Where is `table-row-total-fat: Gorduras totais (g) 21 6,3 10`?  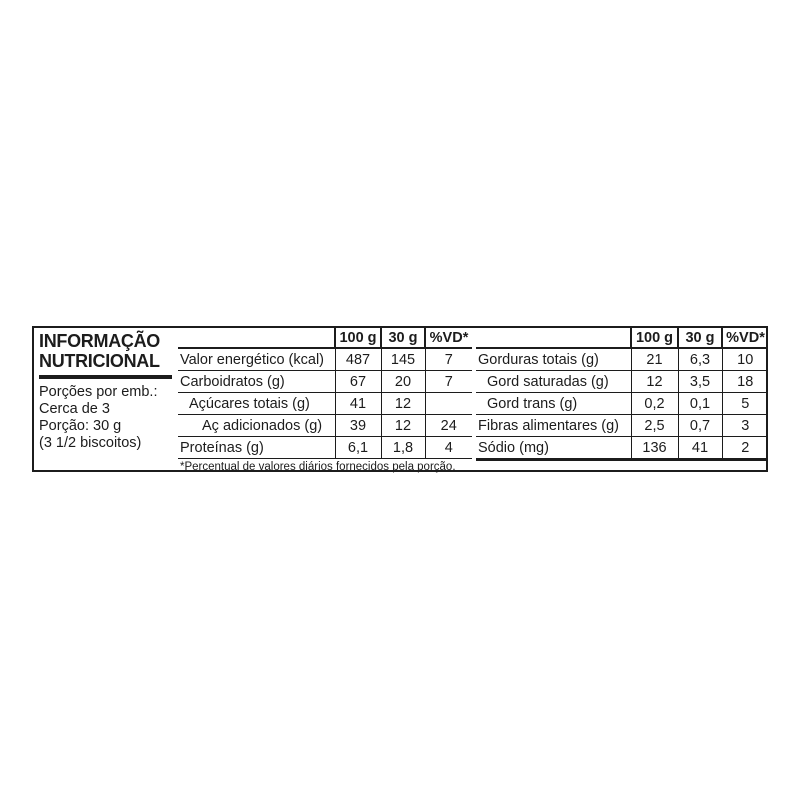 table-row-total-fat: Gorduras totais (g) 21 6,3 10 is located at coordinates (622, 359).